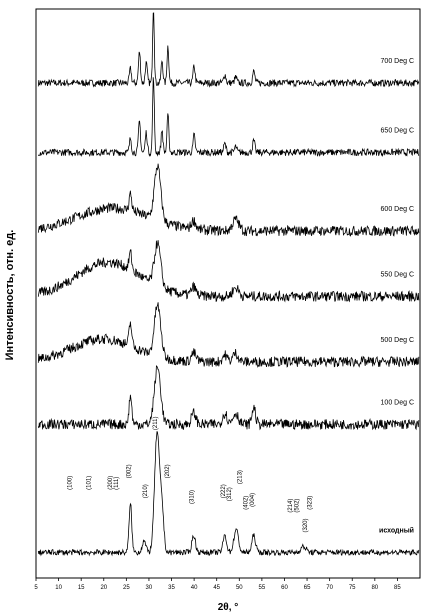 This screenshot has width=438, height=615. What do you see at coordinates (103, 588) in the screenshot?
I see `x-tick-label: 20` at bounding box center [103, 588].